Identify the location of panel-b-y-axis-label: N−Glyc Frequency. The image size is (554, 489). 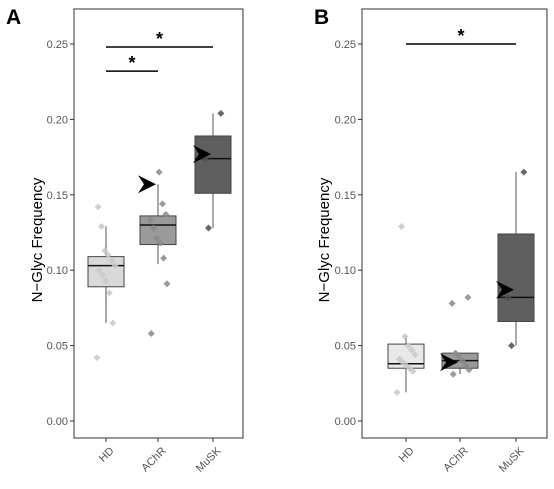
(324, 239).